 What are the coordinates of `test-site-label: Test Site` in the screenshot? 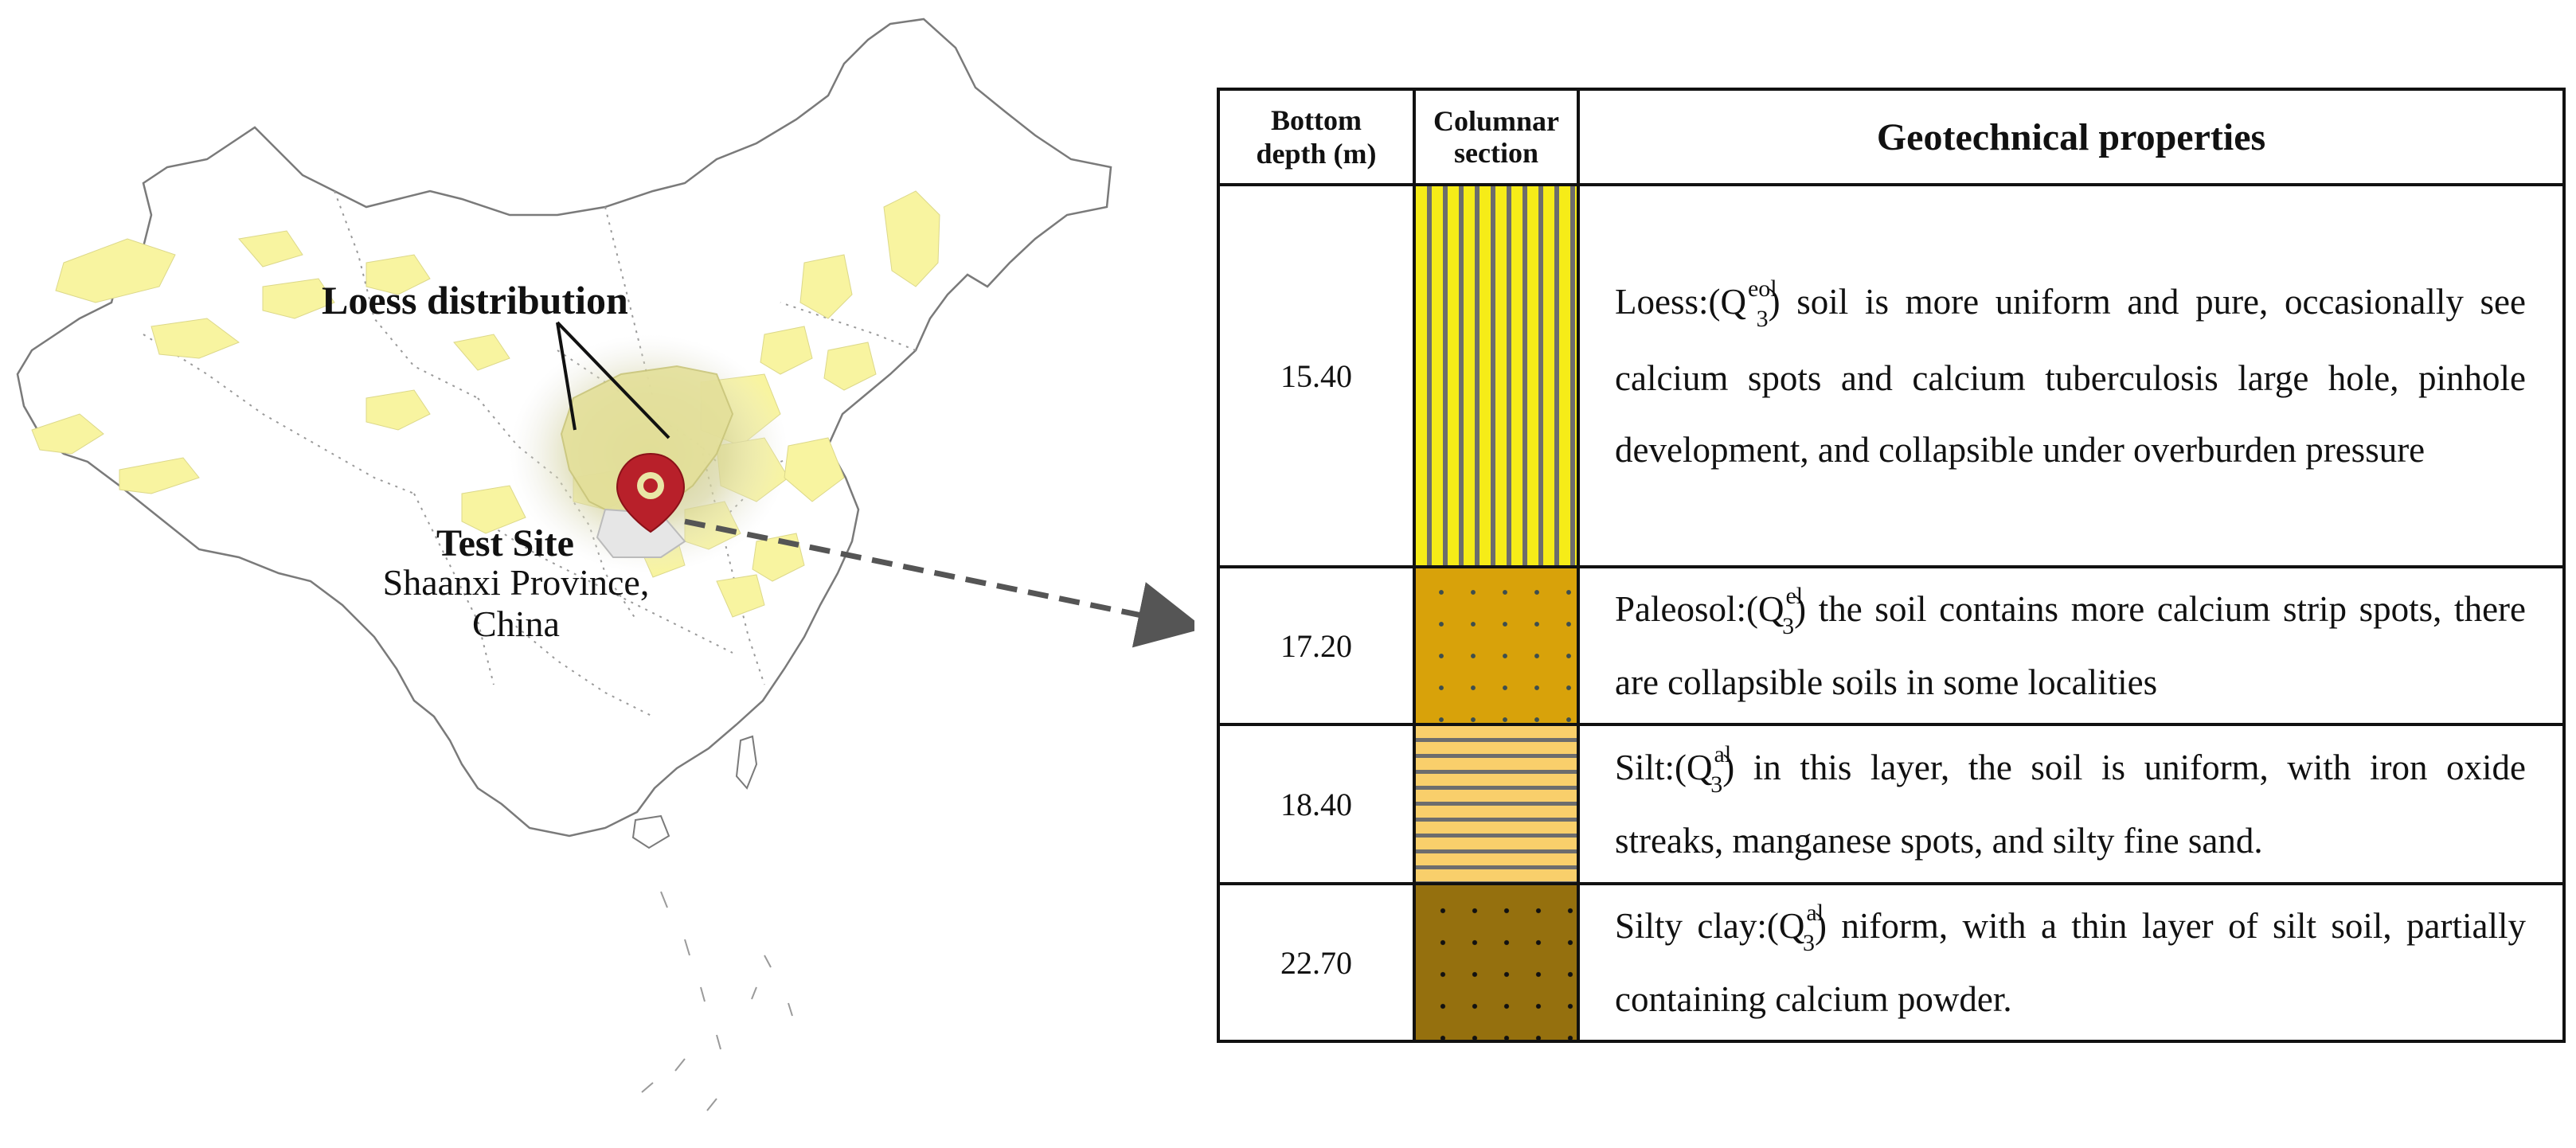 It's located at (505, 543).